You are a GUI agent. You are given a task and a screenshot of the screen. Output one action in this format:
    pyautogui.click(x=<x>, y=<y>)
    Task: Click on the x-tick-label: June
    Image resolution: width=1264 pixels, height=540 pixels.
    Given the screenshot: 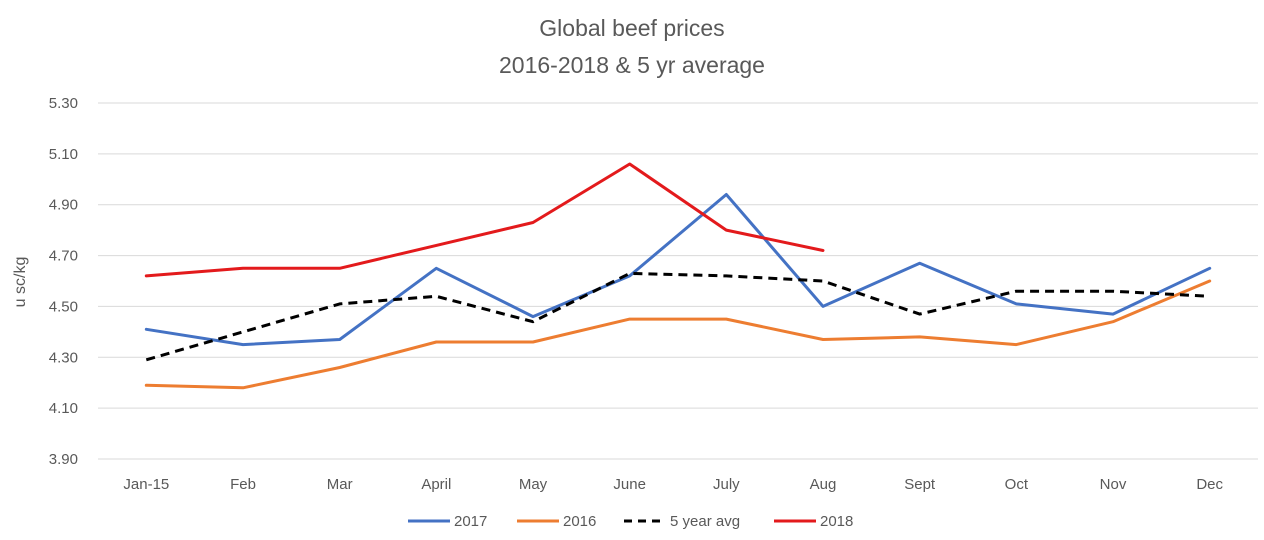 What is the action you would take?
    pyautogui.click(x=629, y=484)
    